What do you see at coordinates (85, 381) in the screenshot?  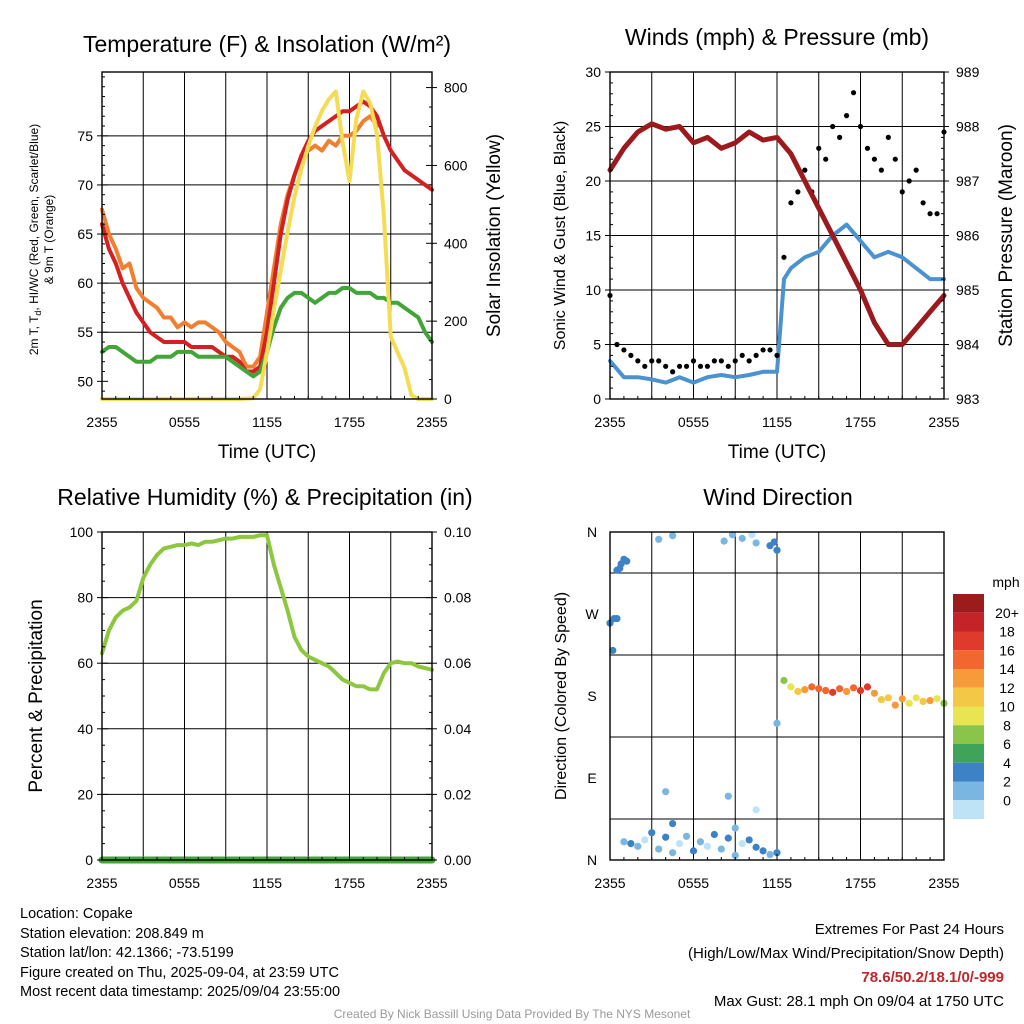 I see `y-tick-label: 50` at bounding box center [85, 381].